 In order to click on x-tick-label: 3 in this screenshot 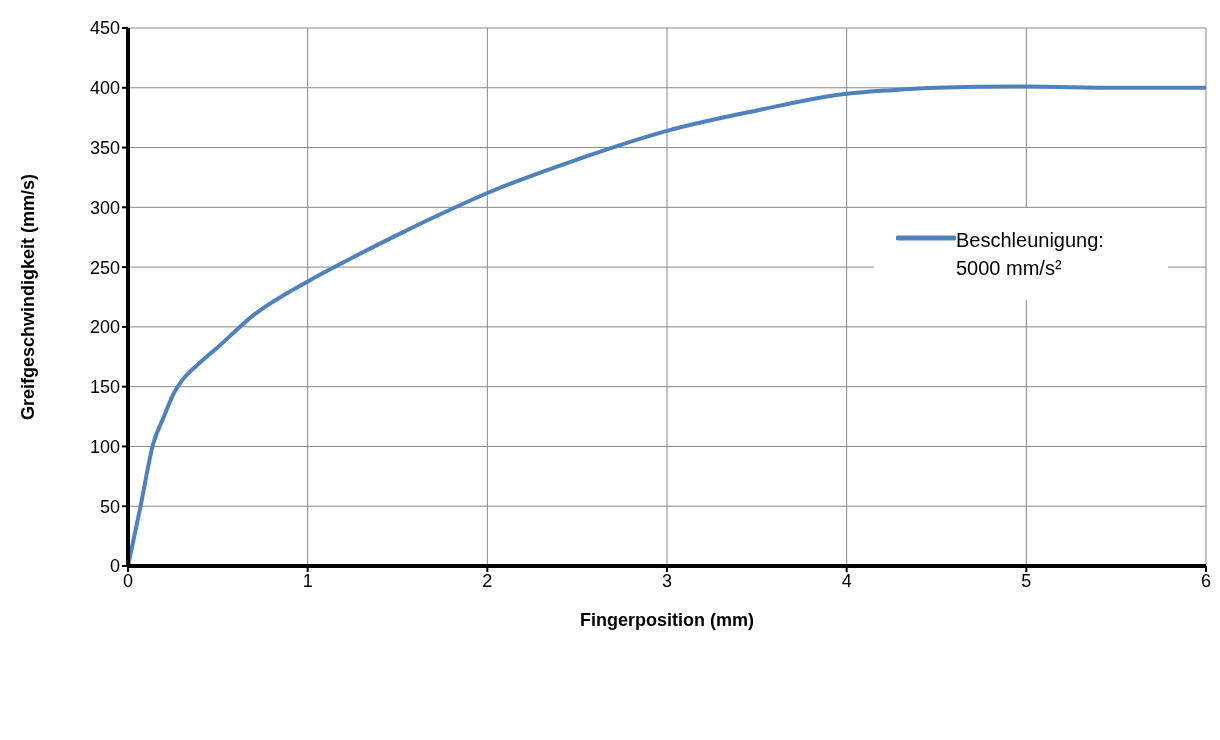, I will do `click(667, 580)`.